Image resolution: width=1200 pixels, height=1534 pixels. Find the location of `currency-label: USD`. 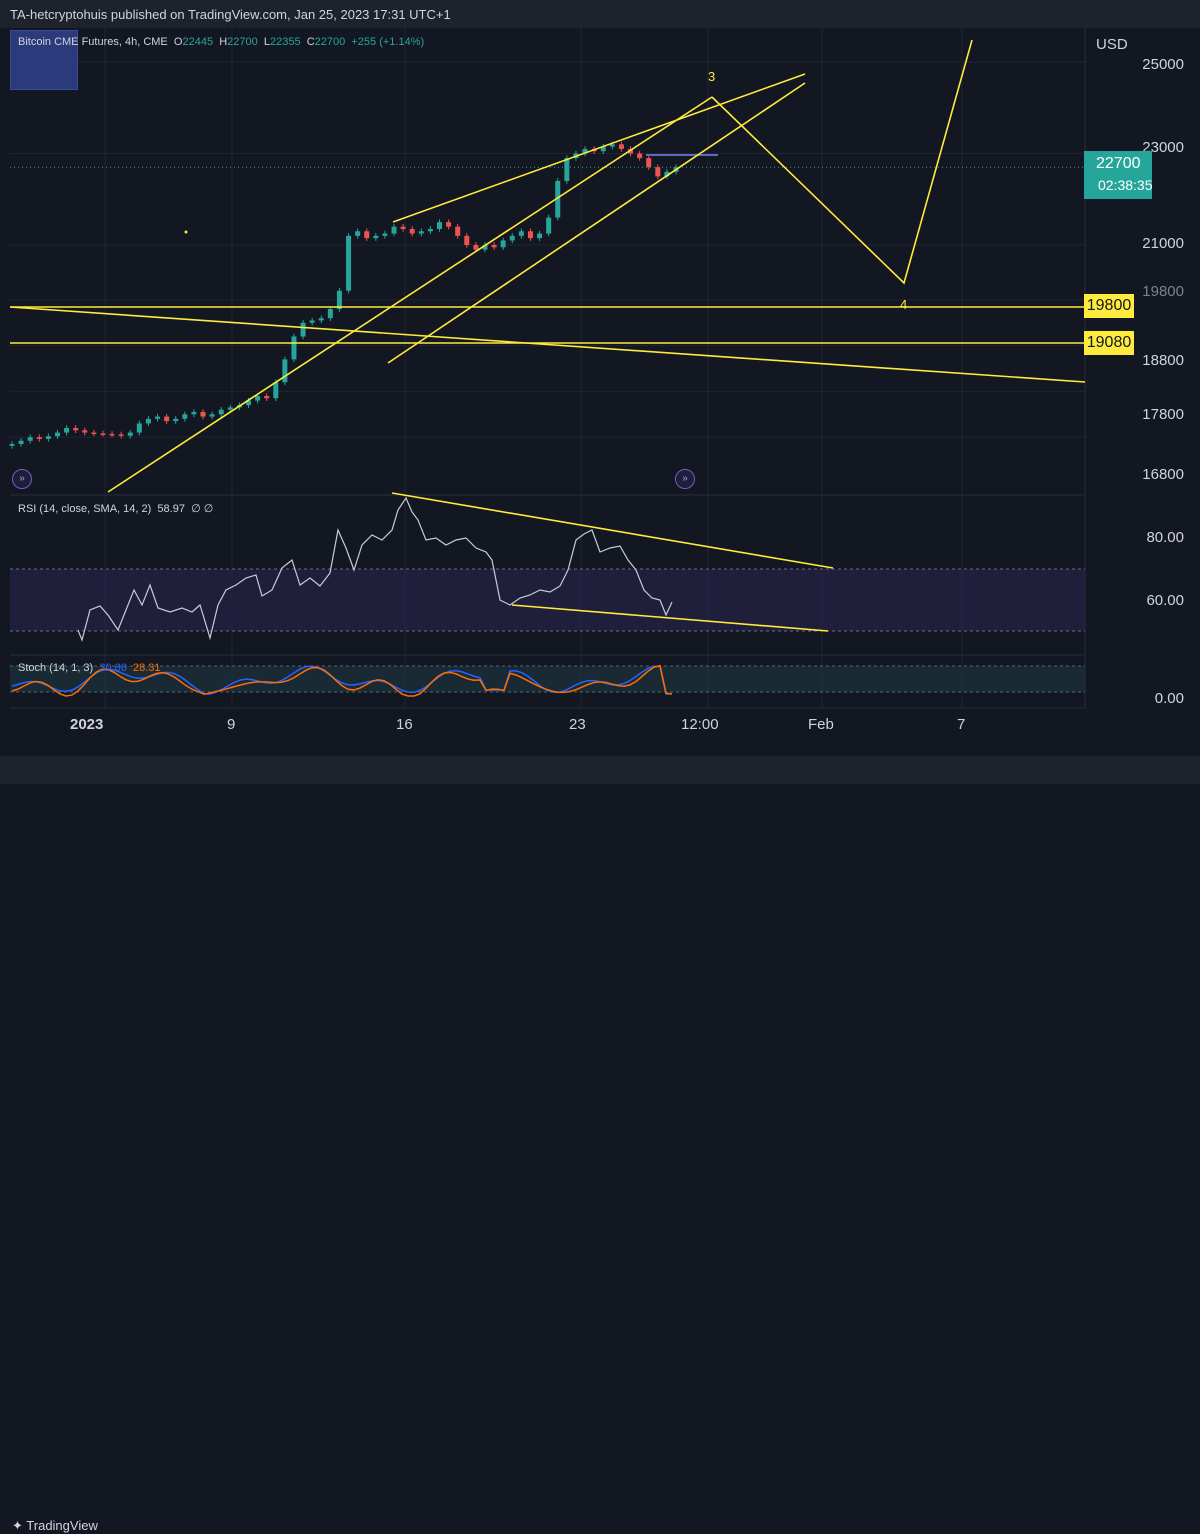

currency-label: USD is located at coordinates (1112, 44).